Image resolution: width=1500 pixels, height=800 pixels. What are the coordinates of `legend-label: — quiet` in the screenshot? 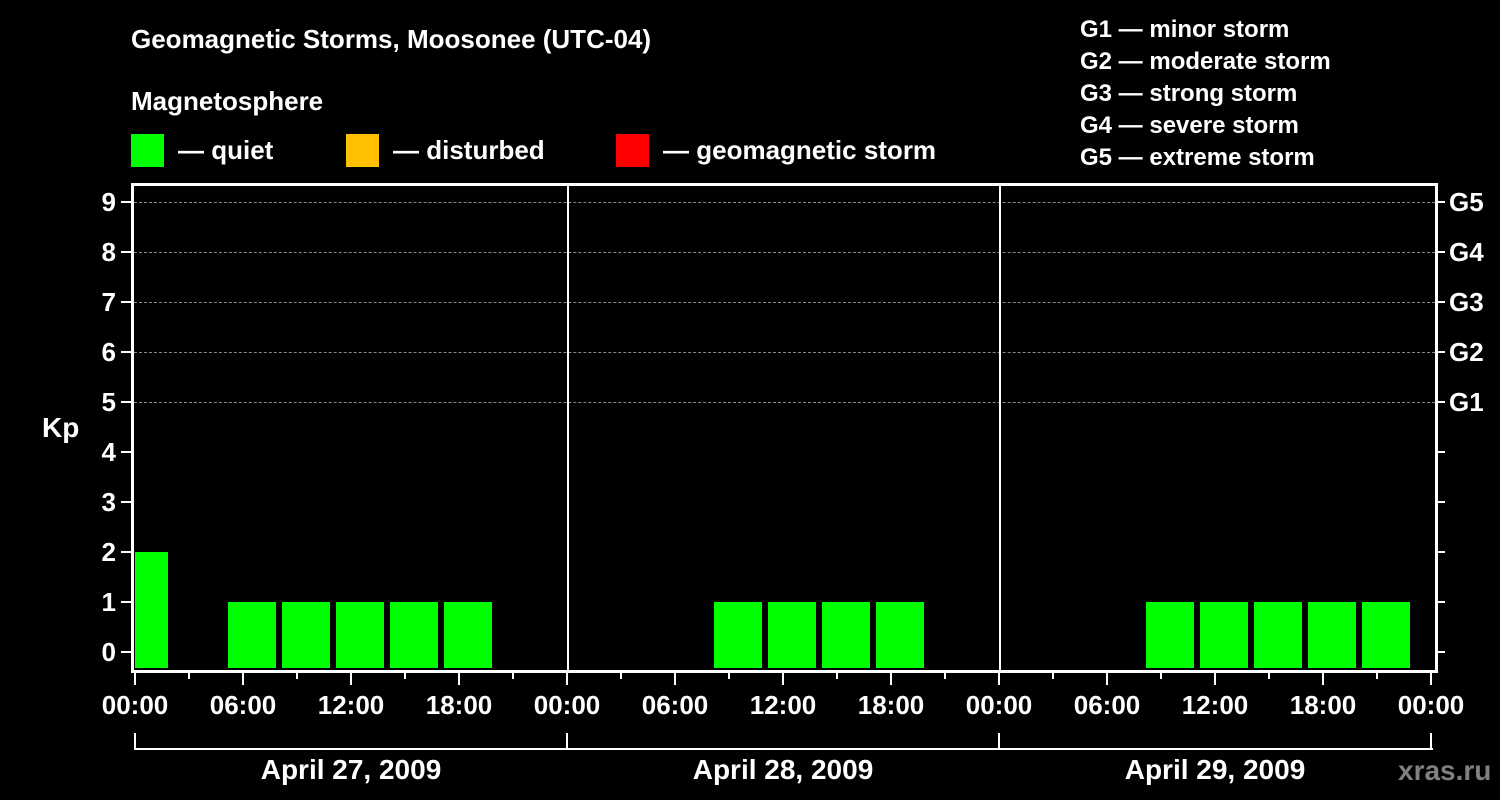 It's located at (226, 149).